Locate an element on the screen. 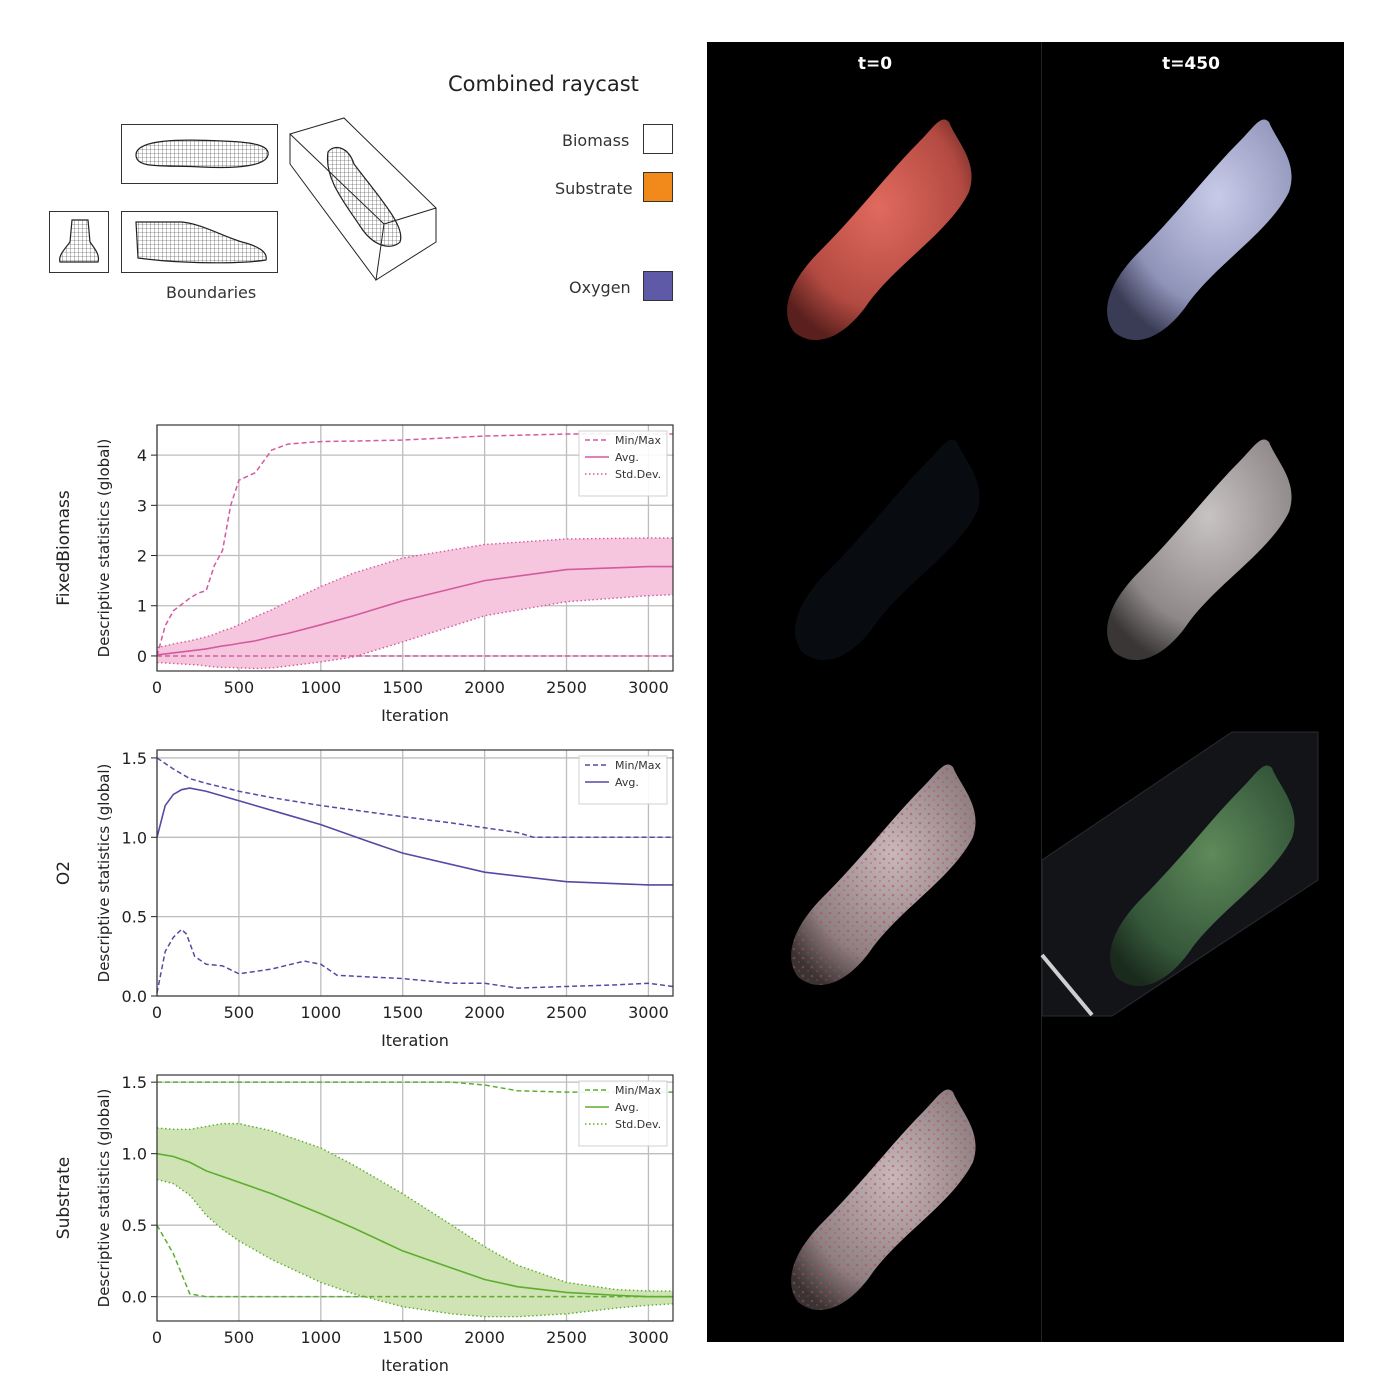 This screenshot has width=1387, height=1386. render-biomass-t0 is located at coordinates (879, 230).